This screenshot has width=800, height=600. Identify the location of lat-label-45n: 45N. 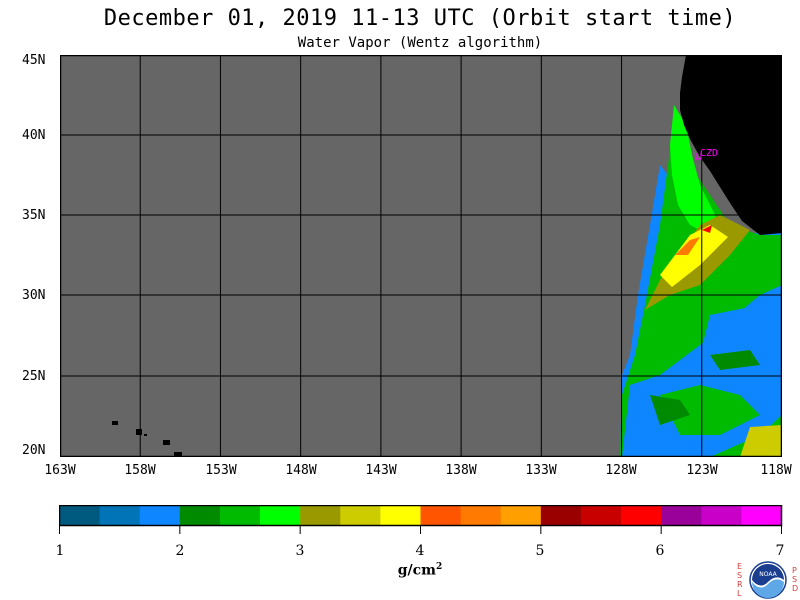
(34, 60).